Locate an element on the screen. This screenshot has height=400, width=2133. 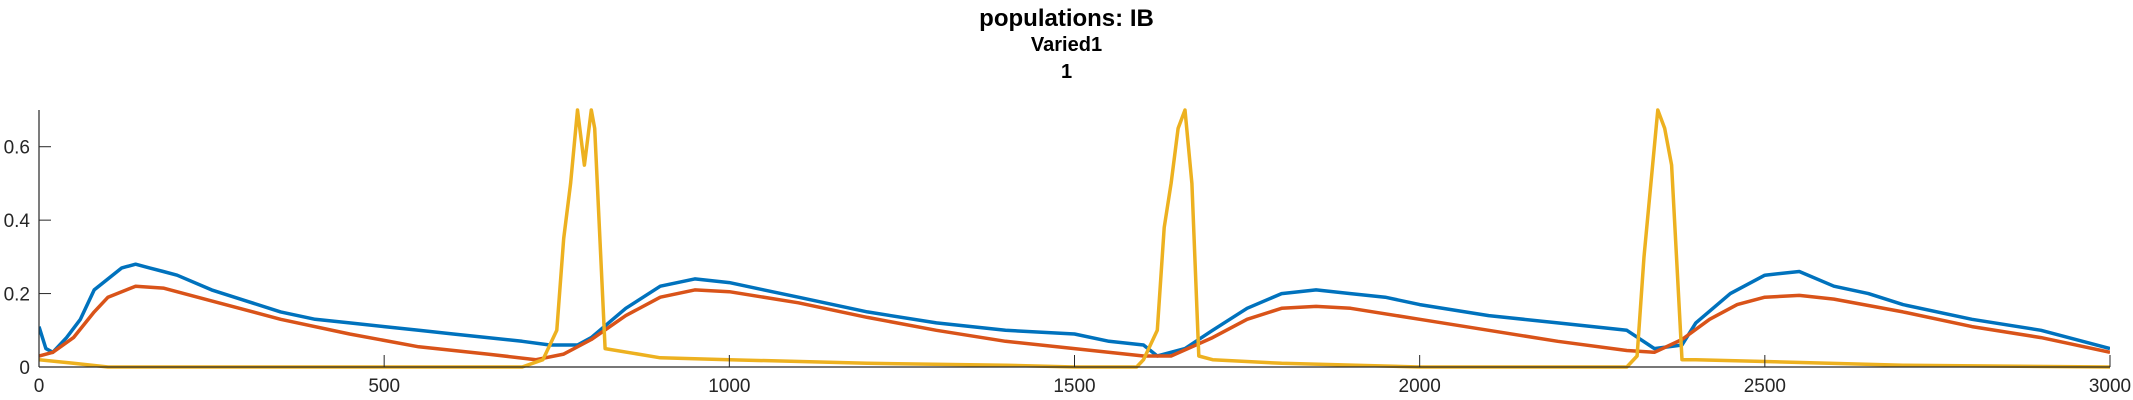
chart-title: populations: IB is located at coordinates (1066, 18).